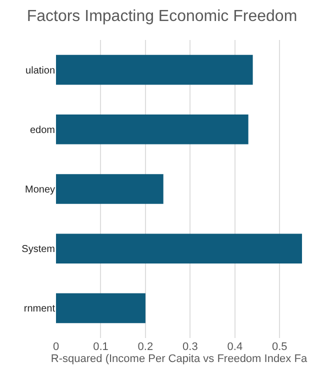  What do you see at coordinates (40, 309) in the screenshot?
I see `y-tick-label: rnment` at bounding box center [40, 309].